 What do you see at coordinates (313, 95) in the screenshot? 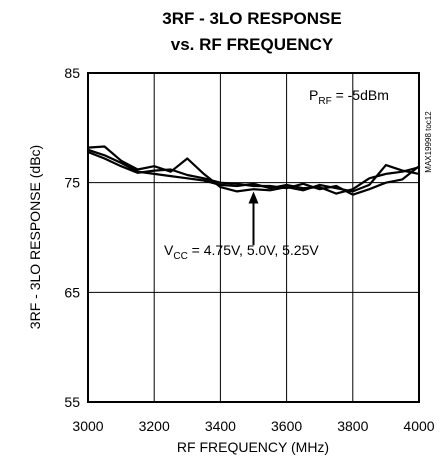
I see `condition-main: P` at bounding box center [313, 95].